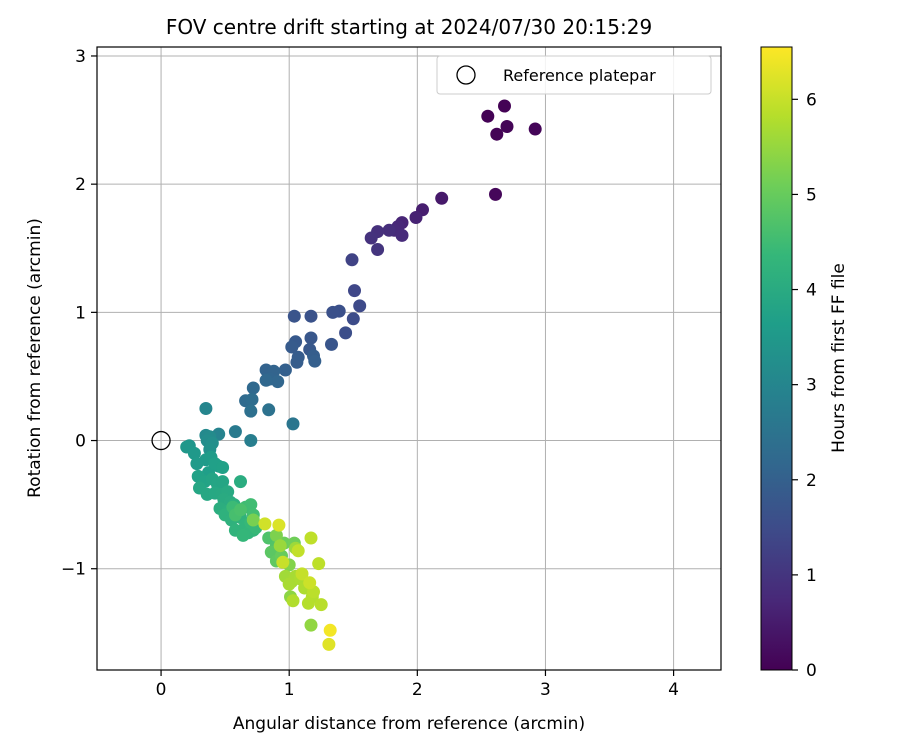 This screenshot has width=900, height=750. I want to click on y-tick-label: −1, so click(73, 570).